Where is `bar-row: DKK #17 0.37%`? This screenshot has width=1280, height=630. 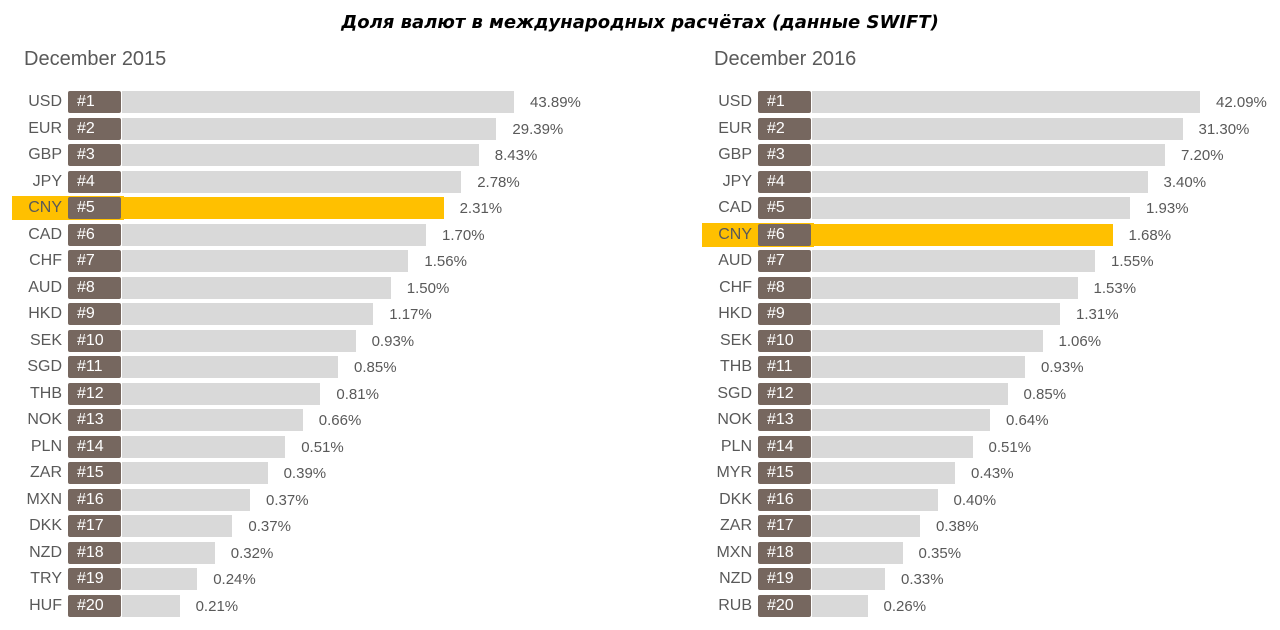
bar-row: DKK #17 0.37% is located at coordinates (310, 526).